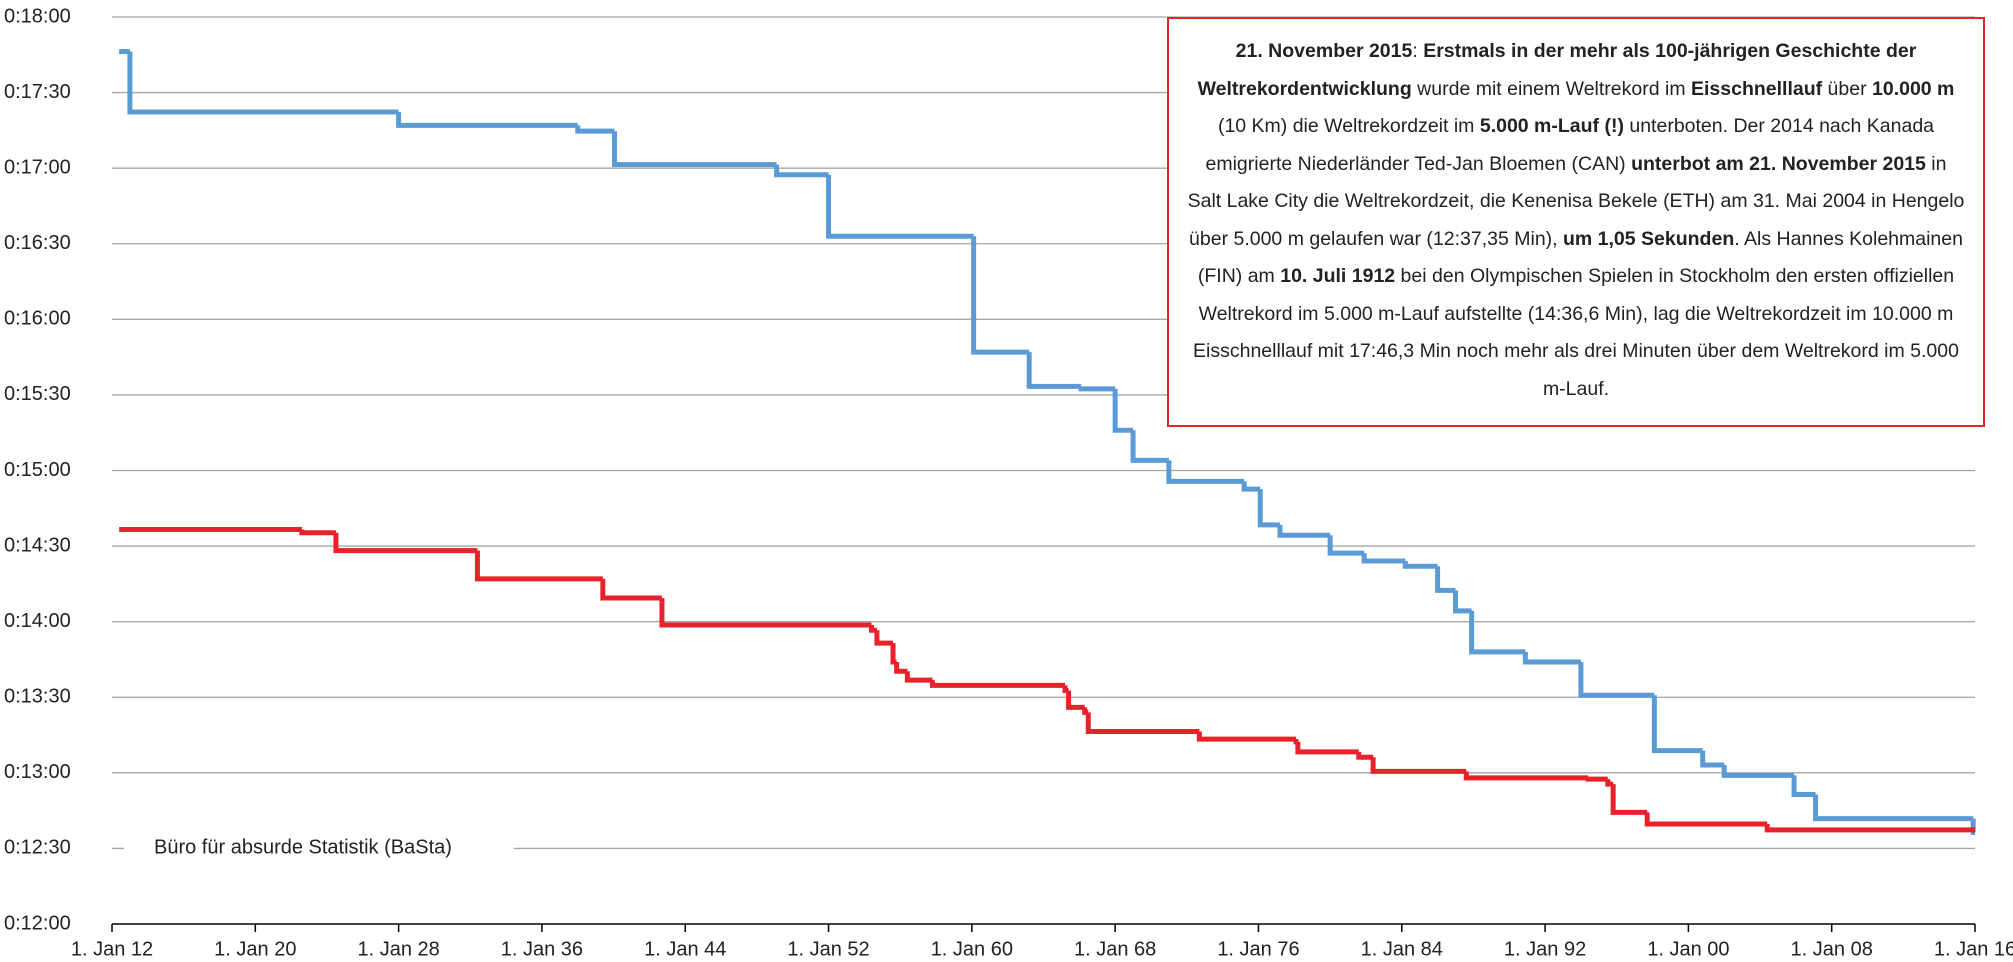  Describe the element at coordinates (37, 848) in the screenshot. I see `y-tick-label: 0:12:30` at that location.